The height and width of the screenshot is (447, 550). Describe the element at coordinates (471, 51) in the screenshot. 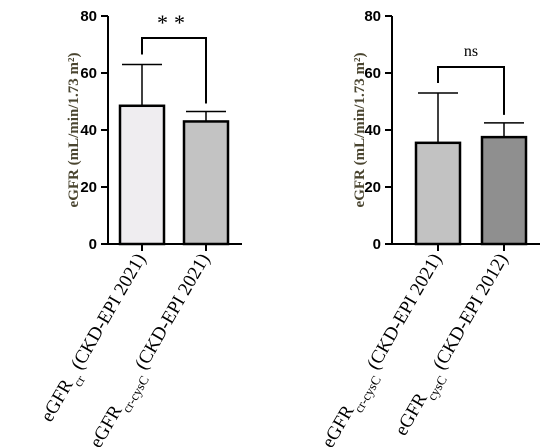

I see `significance-label: ns` at that location.